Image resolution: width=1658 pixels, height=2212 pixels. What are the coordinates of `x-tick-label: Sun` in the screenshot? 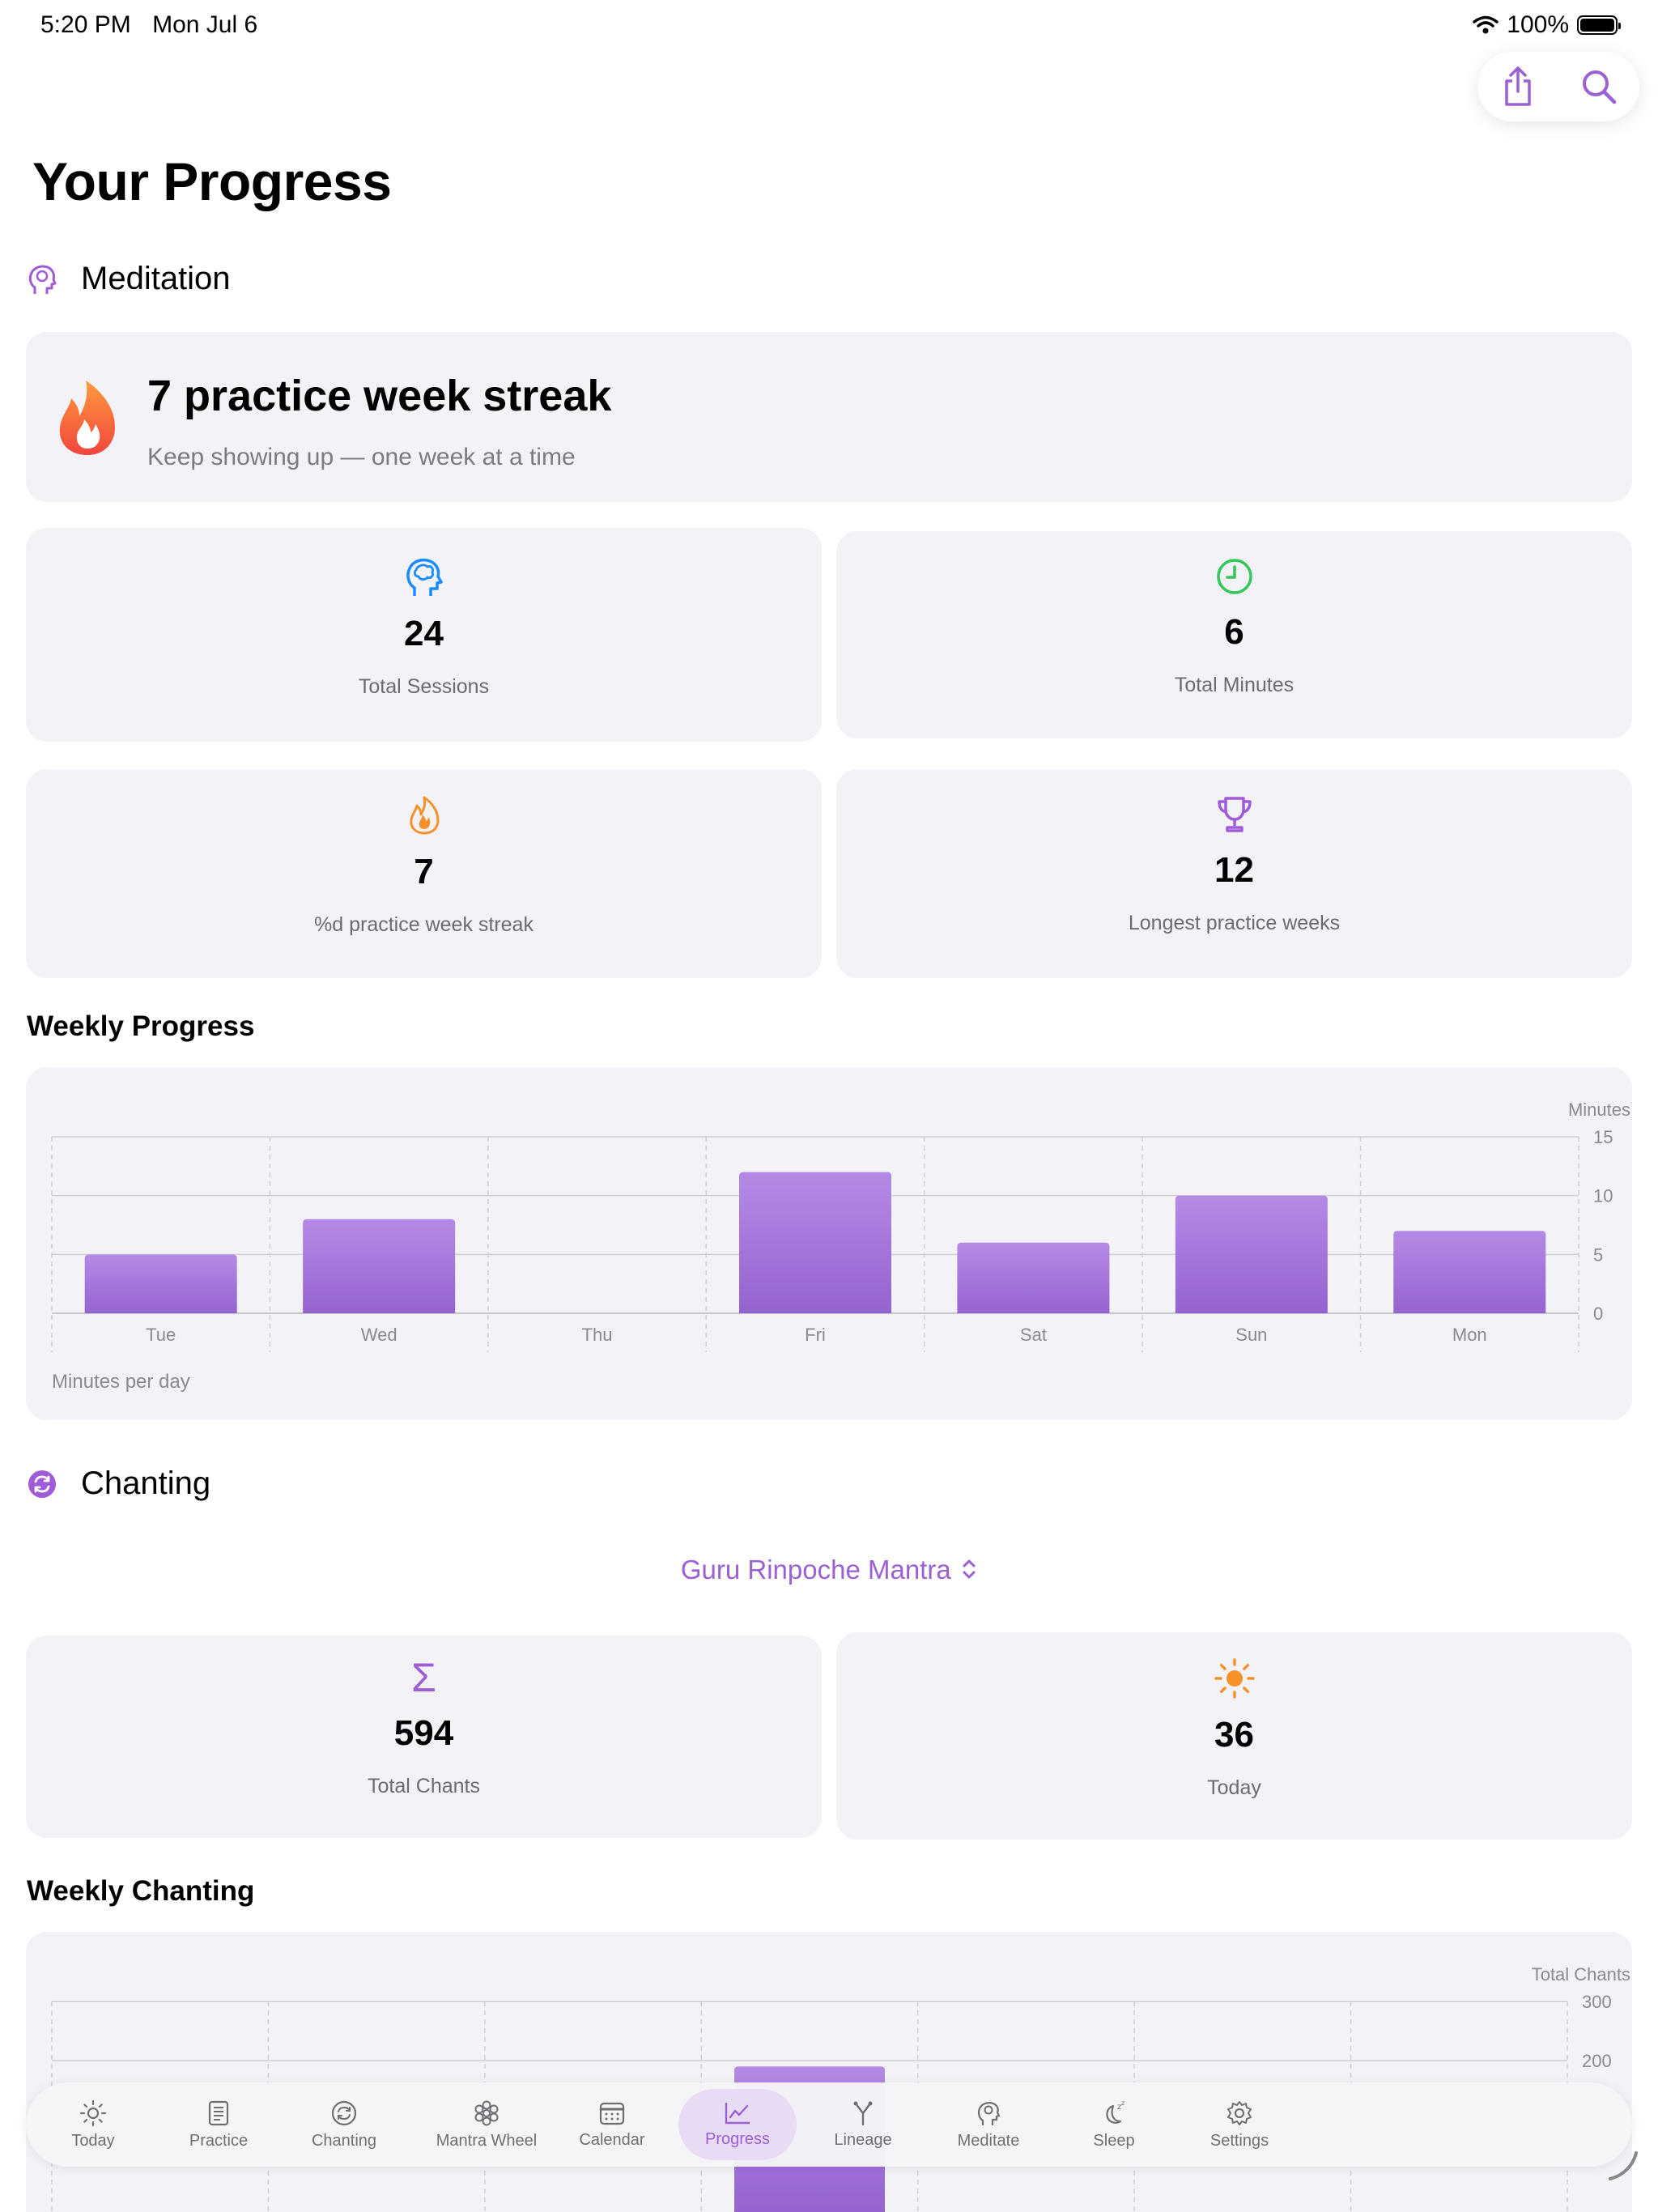 It's located at (1251, 1335).